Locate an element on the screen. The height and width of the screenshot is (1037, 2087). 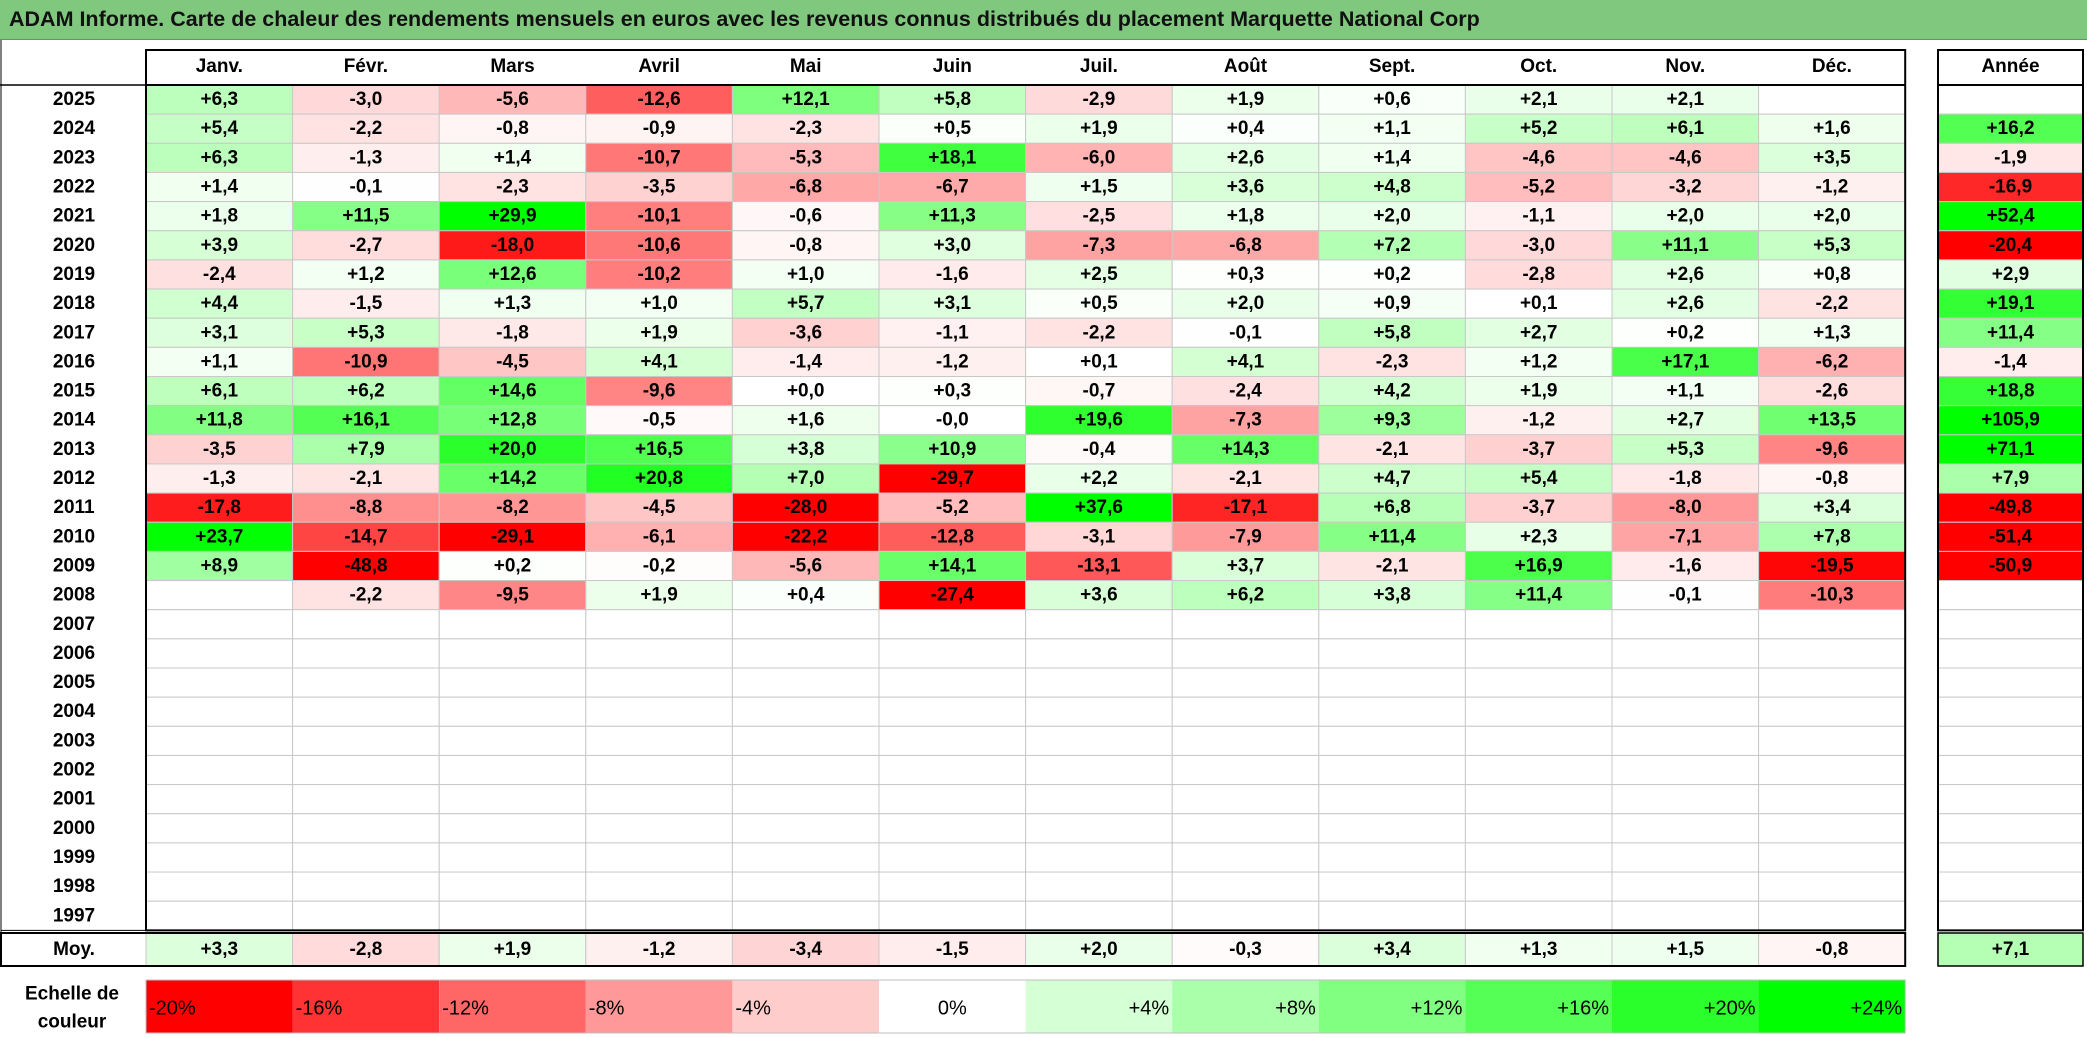
column-header: Juin is located at coordinates (952, 66).